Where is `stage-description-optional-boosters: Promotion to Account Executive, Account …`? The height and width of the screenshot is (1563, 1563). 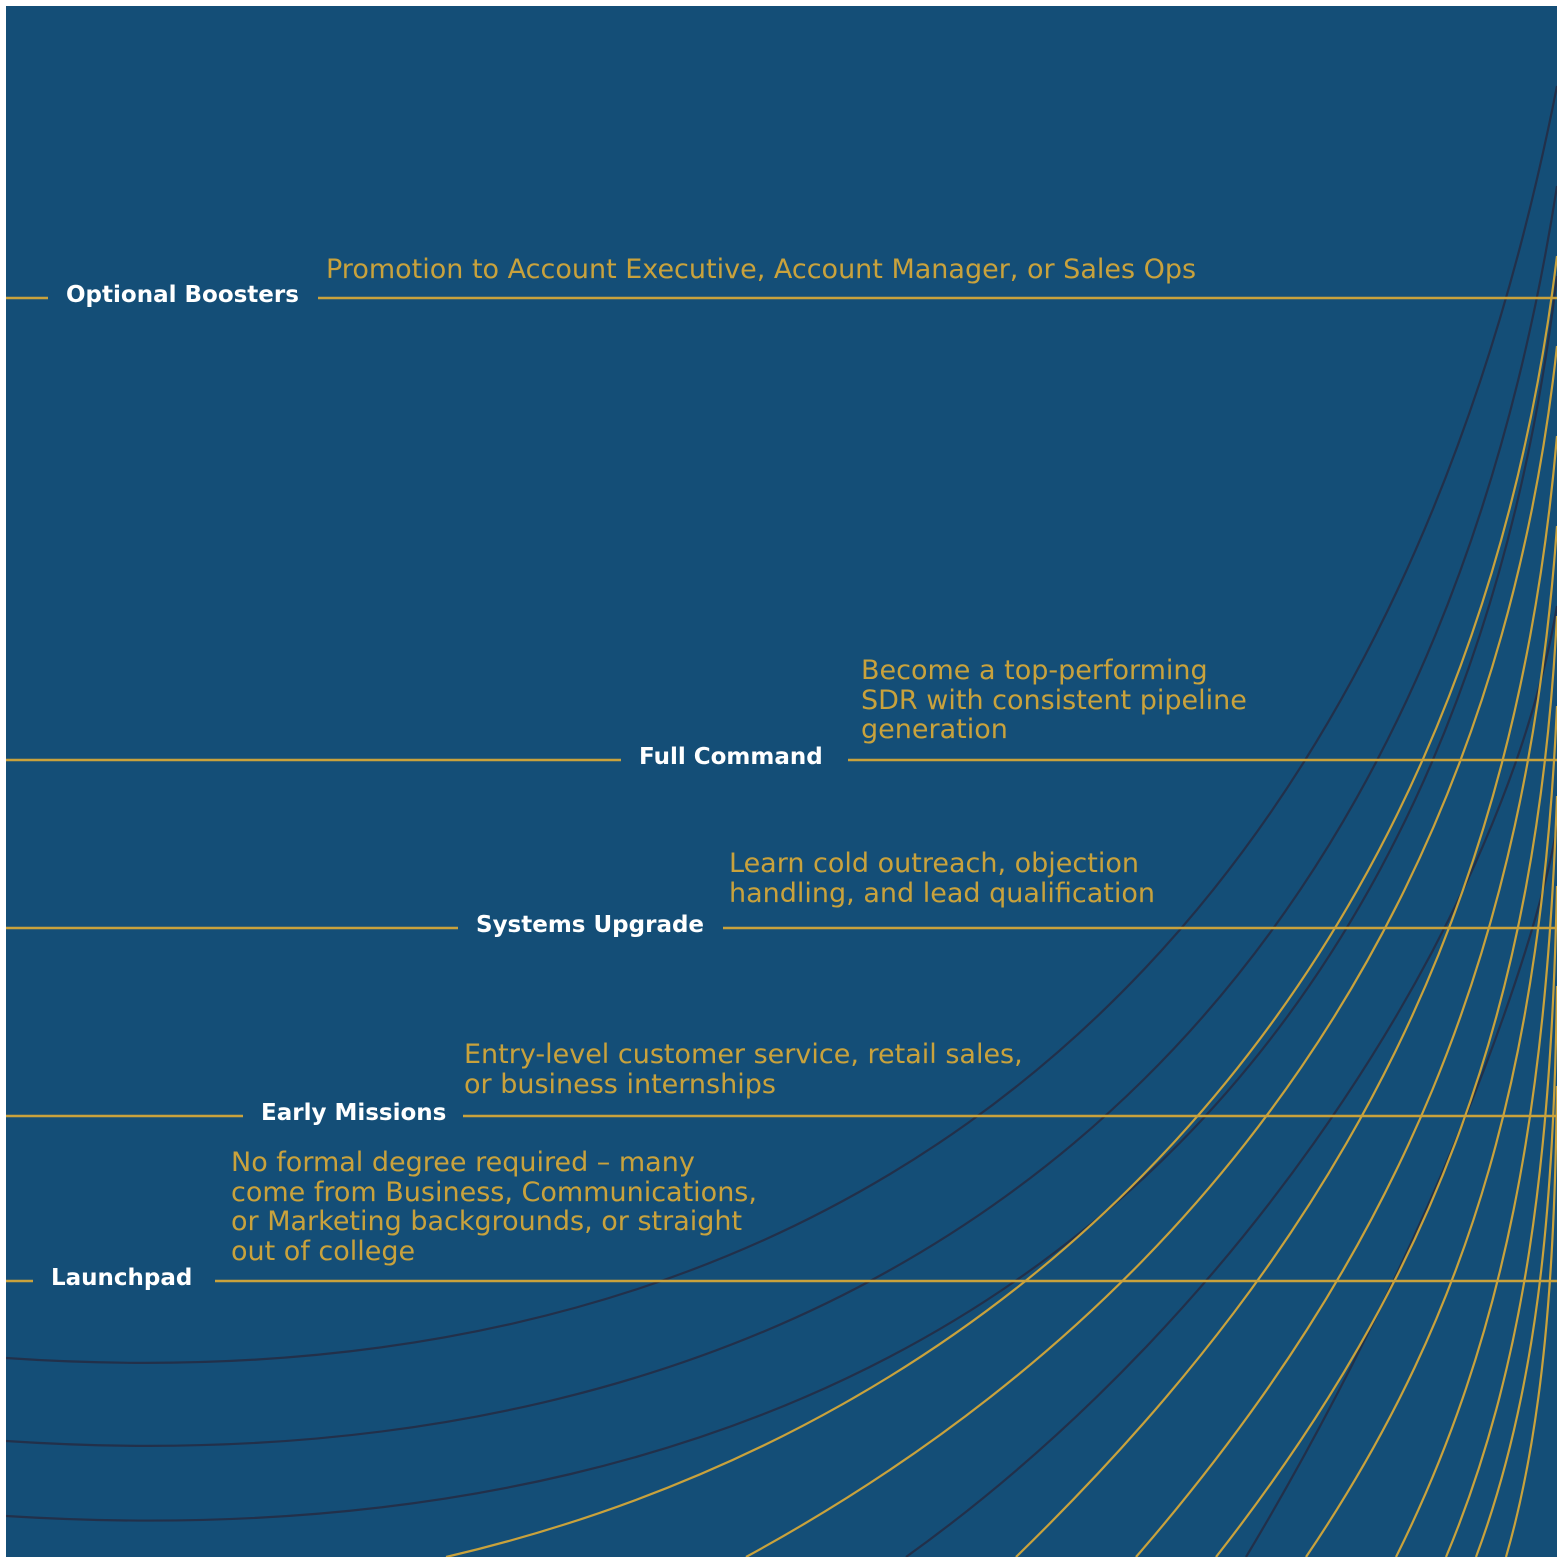
stage-description-optional-boosters: Promotion to Account Executive, Account … is located at coordinates (761, 269).